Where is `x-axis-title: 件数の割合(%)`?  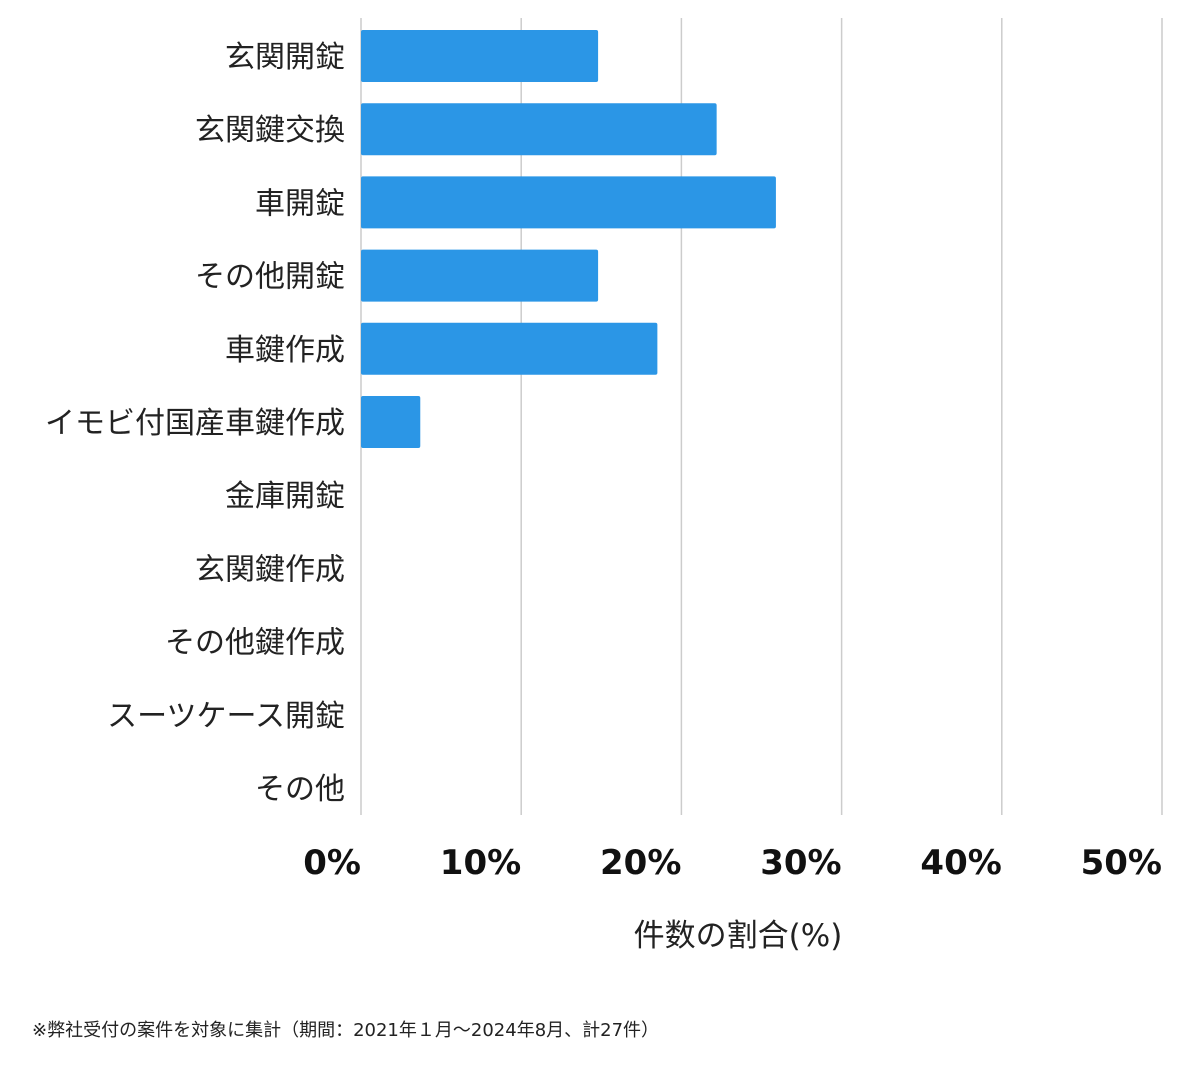 x-axis-title: 件数の割合(%) is located at coordinates (738, 936).